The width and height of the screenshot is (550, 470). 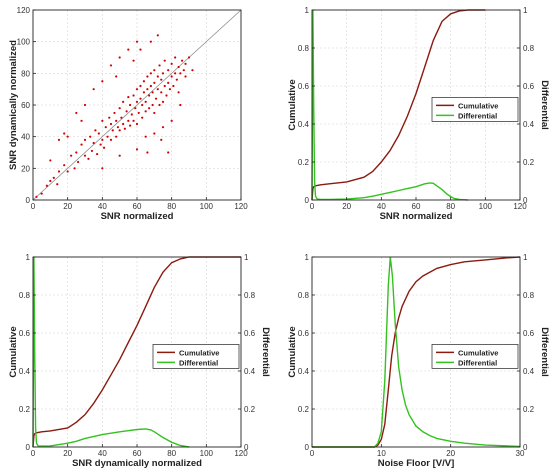 What do you see at coordinates (24, 10) in the screenshot?
I see `y-tick-label: 120` at bounding box center [24, 10].